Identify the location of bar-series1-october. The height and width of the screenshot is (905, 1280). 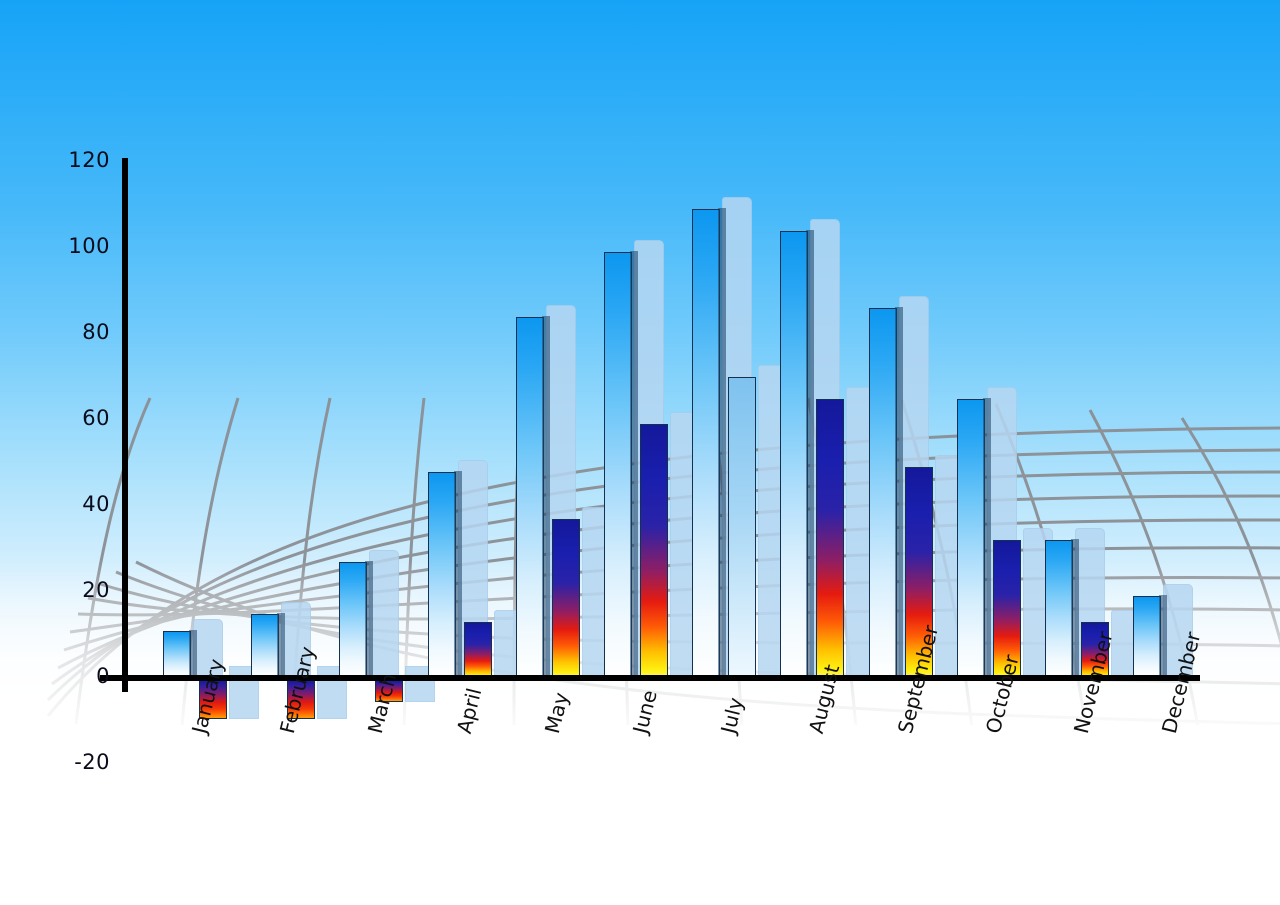
(970, 538).